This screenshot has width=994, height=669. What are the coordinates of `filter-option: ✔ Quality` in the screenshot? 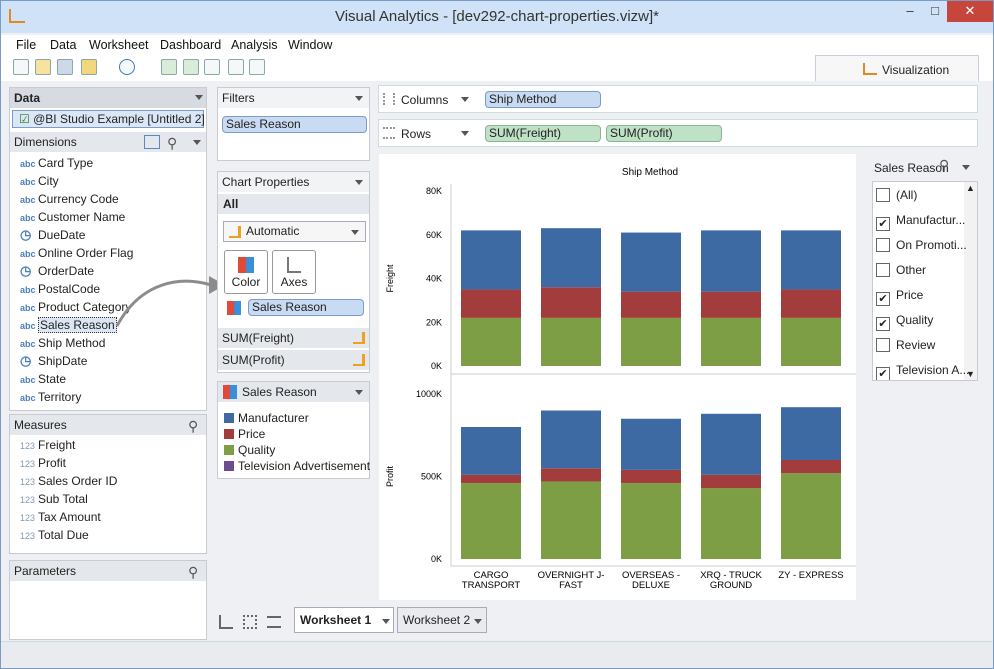 It's located at (904, 320).